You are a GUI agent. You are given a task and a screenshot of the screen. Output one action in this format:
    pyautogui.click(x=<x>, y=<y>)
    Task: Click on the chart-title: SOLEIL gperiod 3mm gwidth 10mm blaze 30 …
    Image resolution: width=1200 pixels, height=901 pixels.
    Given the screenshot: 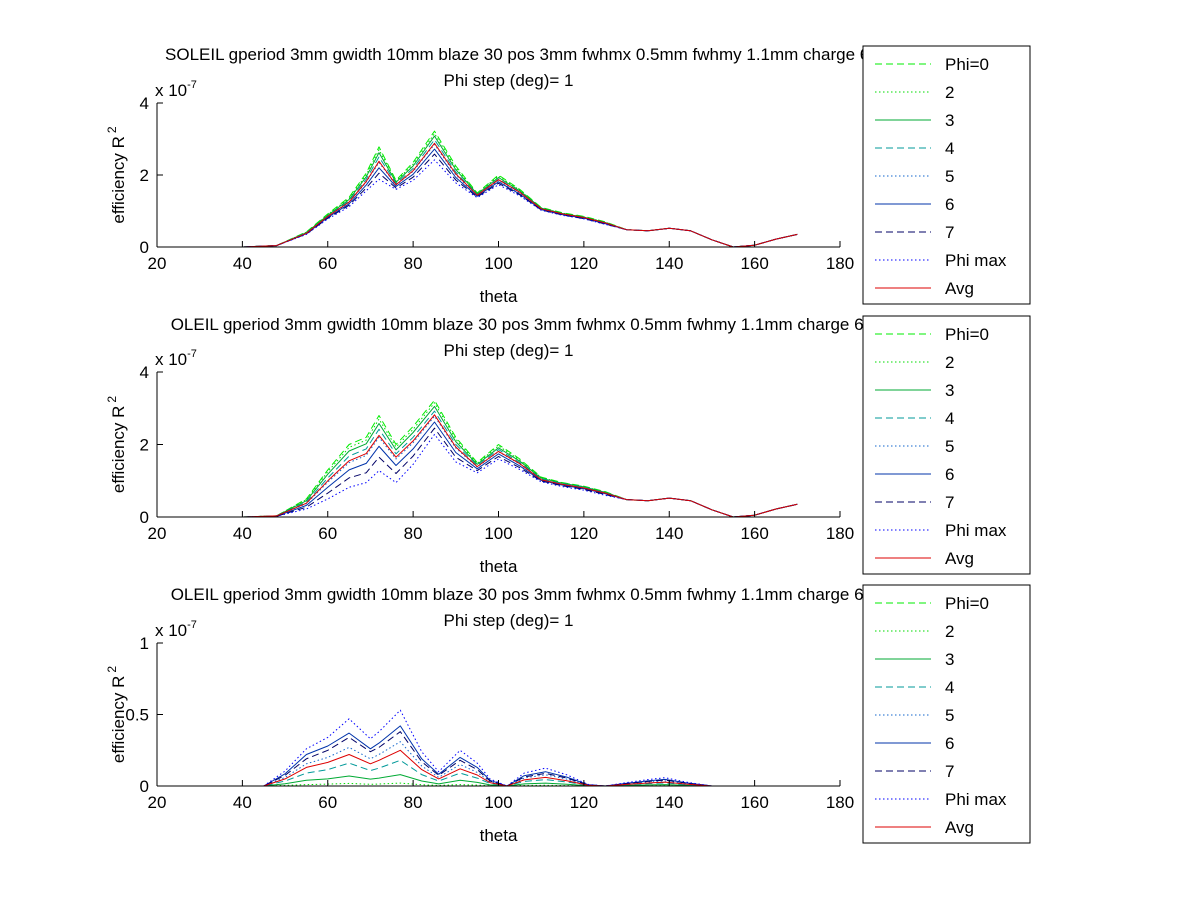 What is the action you would take?
    pyautogui.click(x=545, y=54)
    